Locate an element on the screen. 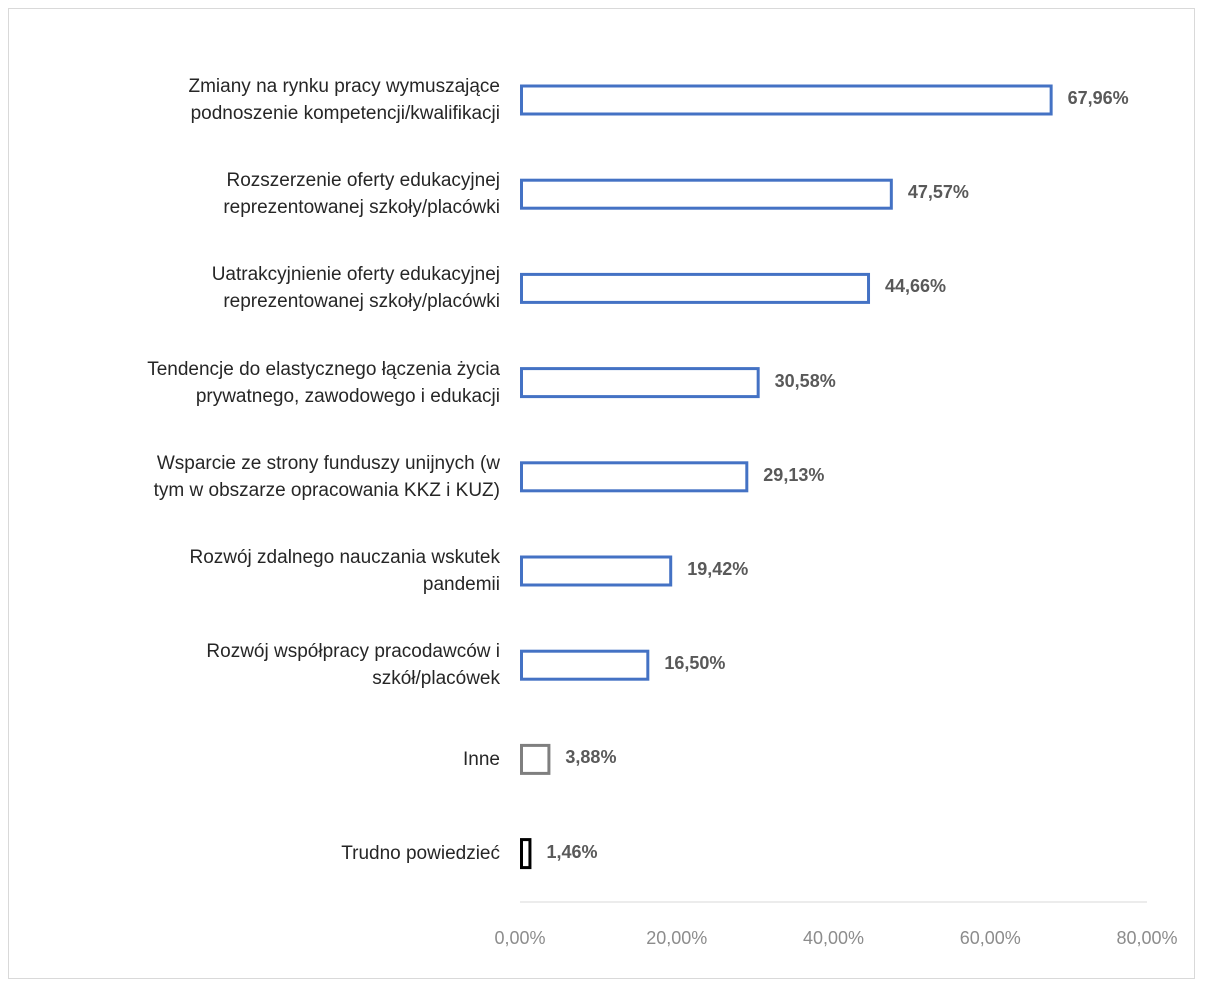 This screenshot has width=1205, height=989. value-label: 47,57% is located at coordinates (938, 192).